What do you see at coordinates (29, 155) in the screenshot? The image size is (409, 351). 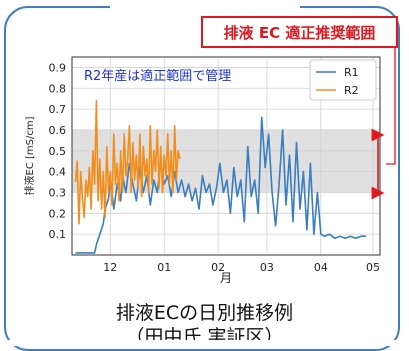 I see `y-axis-label: 排液EC [mS/cm]` at bounding box center [29, 155].